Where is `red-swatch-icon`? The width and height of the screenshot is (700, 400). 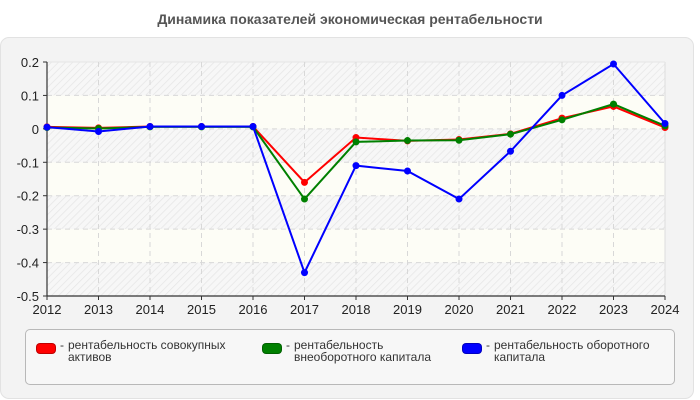
red-swatch-icon is located at coordinates (46, 348).